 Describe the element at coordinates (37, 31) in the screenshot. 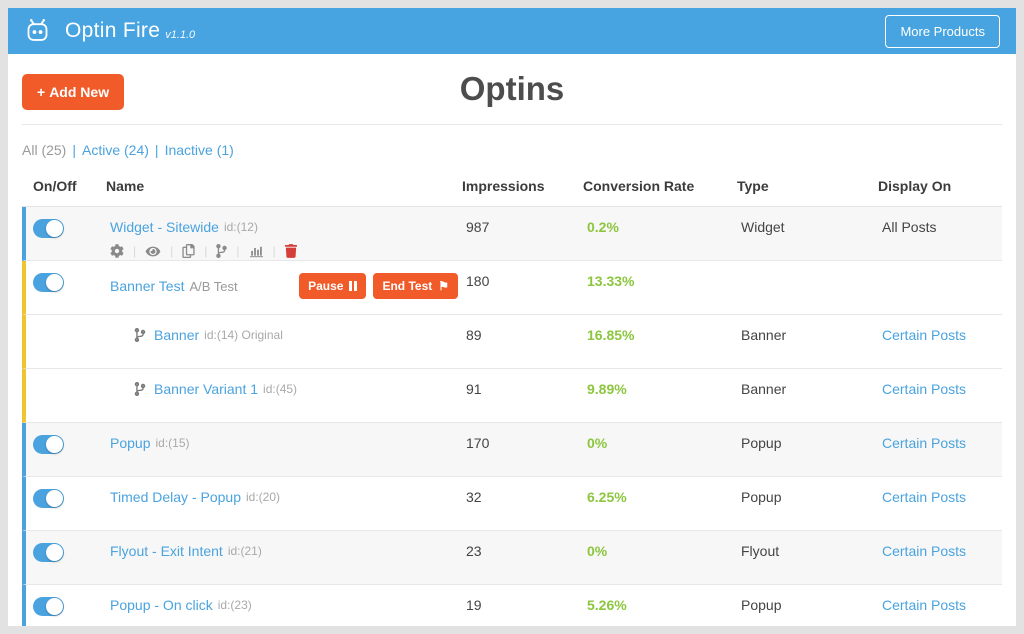

I see `robot-logo-icon` at that location.